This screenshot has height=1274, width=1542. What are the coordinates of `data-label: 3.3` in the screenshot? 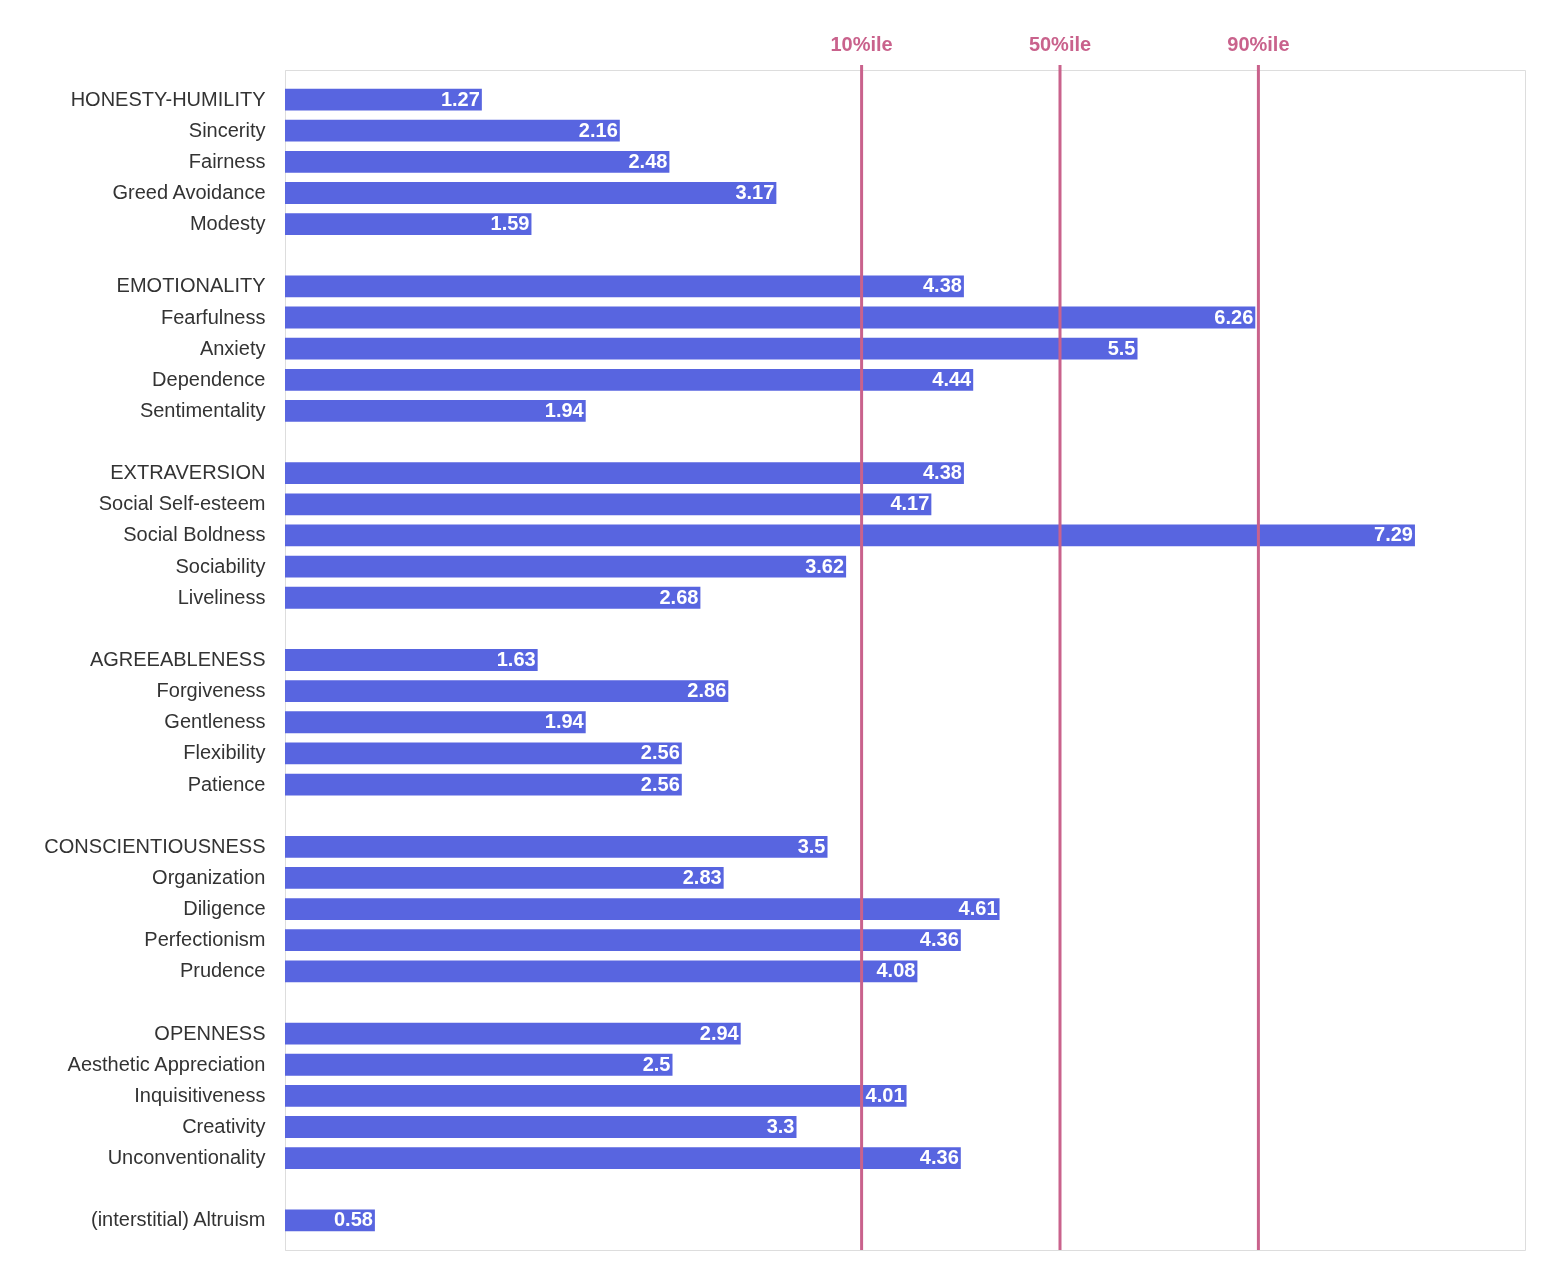 It's located at (780, 1126).